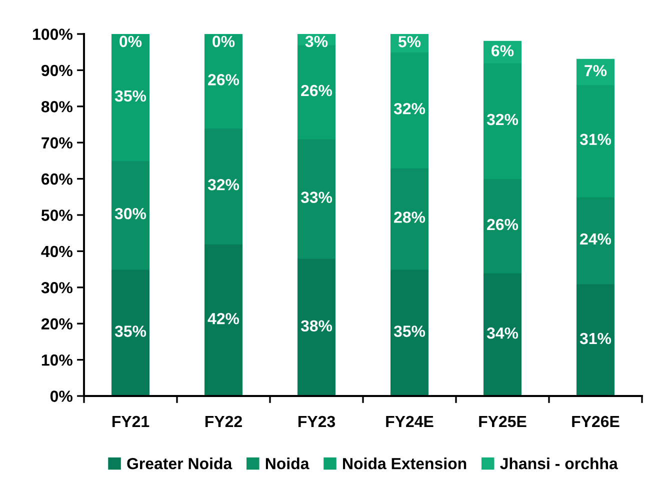 This screenshot has height=479, width=659. I want to click on y-tick-label: 100%, so click(52, 34).